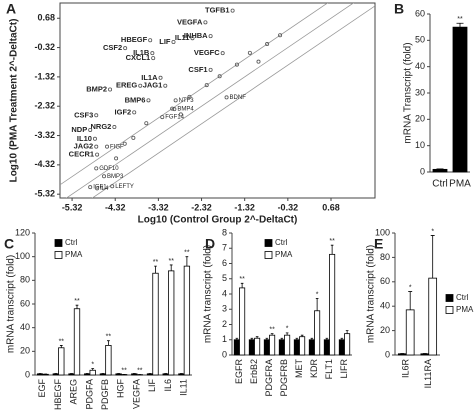 This screenshot has width=474, height=415. Describe the element at coordinates (121, 389) in the screenshot. I see `x-tick-label: HGF` at that location.